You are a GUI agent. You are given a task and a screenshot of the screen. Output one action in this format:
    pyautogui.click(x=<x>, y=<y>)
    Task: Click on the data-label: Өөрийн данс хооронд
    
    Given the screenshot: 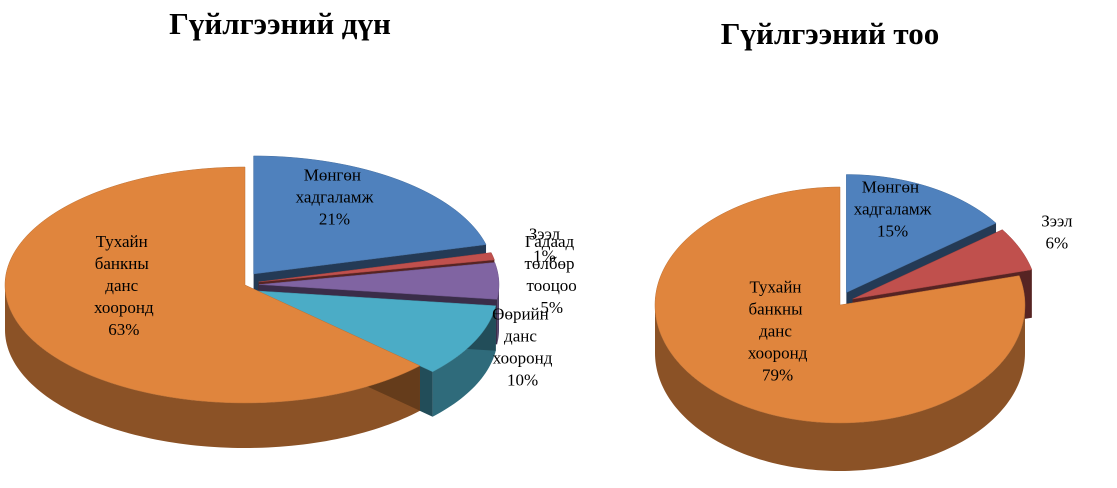 What is the action you would take?
    pyautogui.click(x=522, y=335)
    